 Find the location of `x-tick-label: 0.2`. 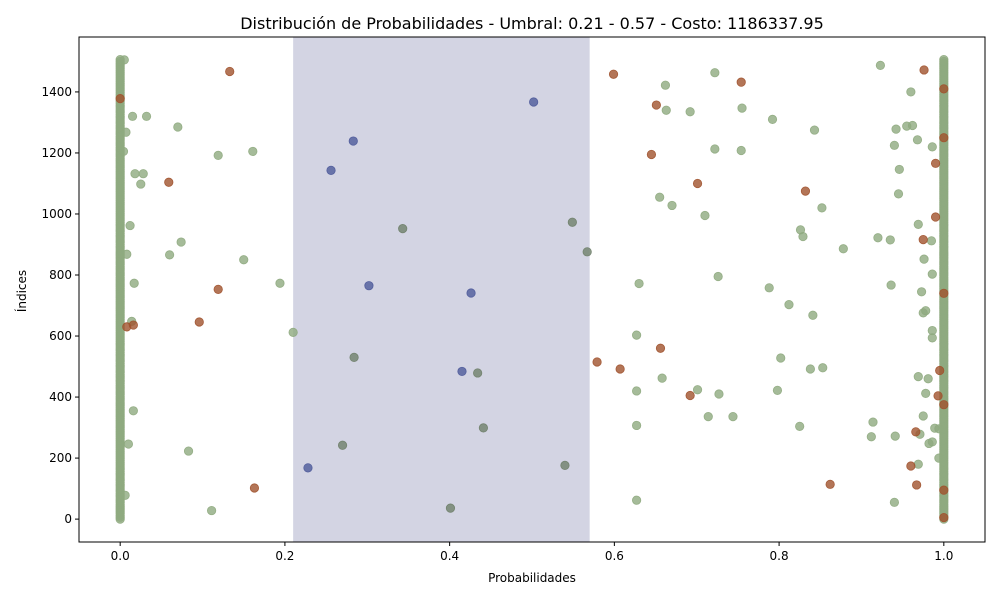

x-tick-label: 0.2 is located at coordinates (284, 556).